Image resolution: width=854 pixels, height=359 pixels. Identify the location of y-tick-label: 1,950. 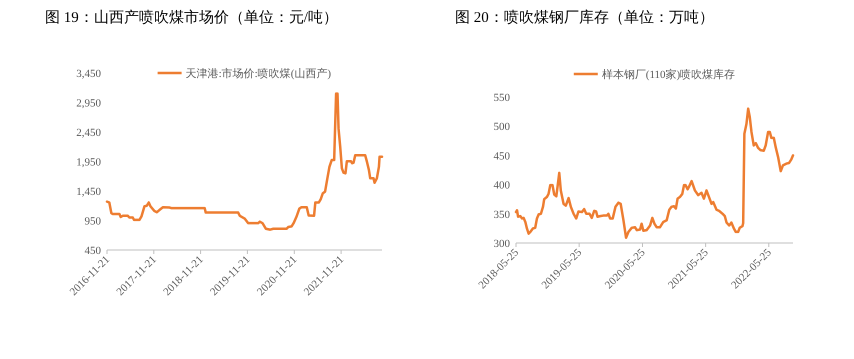
(89, 162).